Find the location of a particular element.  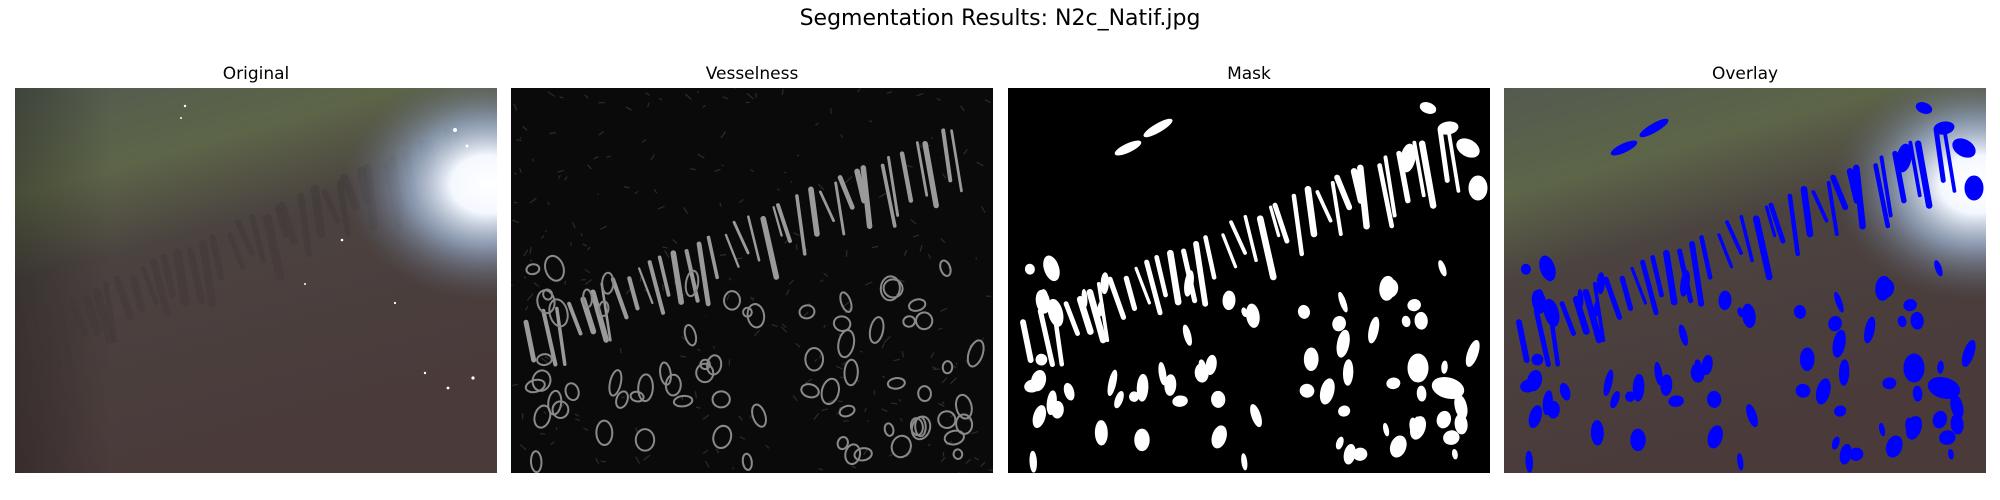

figure-title: Segmentation Results: N2c_Natif.jpg is located at coordinates (1000, 18).